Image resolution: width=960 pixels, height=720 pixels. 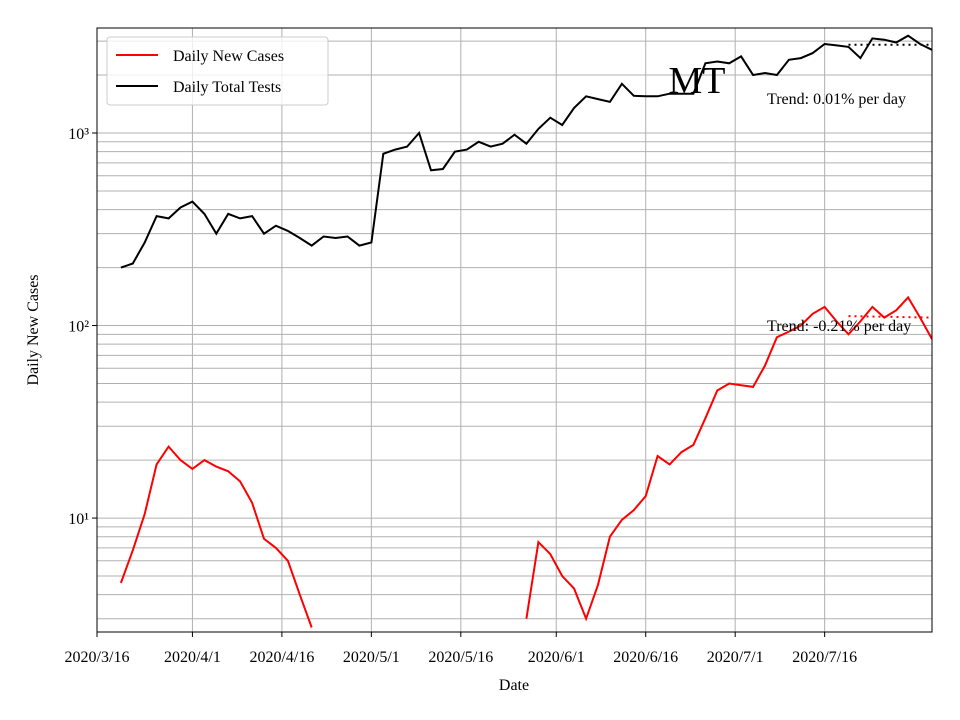 What do you see at coordinates (371, 657) in the screenshot?
I see `x-tick-label: 2020/5/1` at bounding box center [371, 657].